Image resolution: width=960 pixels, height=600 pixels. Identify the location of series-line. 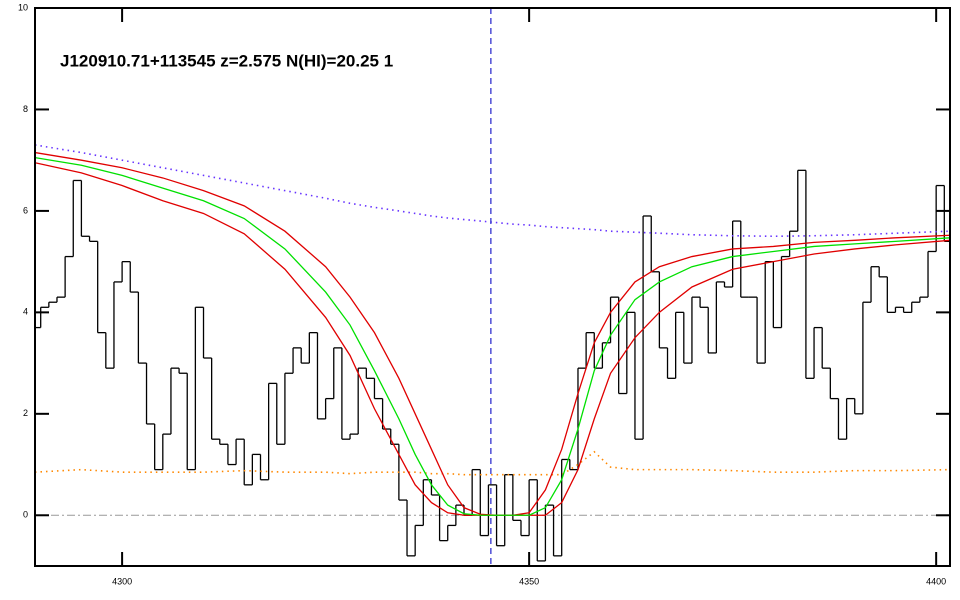
(492, 191).